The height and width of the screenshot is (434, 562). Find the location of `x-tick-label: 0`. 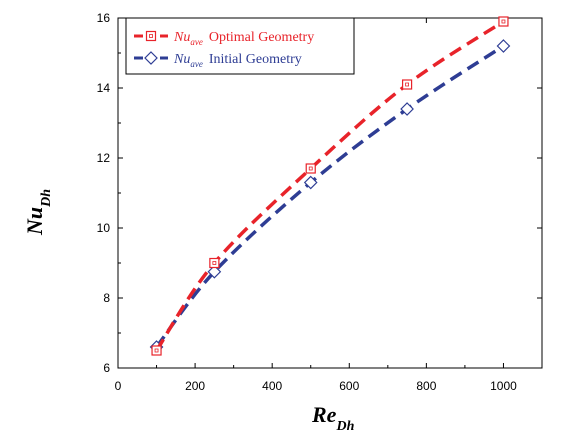

x-tick-label: 0 is located at coordinates (118, 386).